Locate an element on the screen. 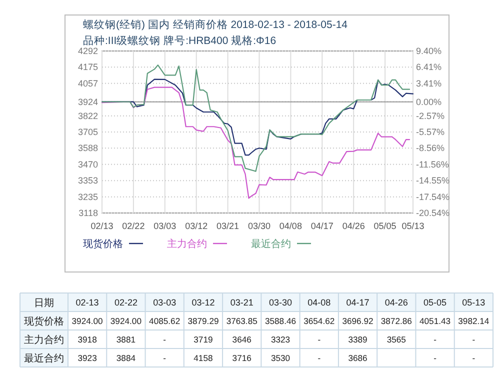 This screenshot has height=374, width=500. y-tick-label: 3924 is located at coordinates (88, 101).